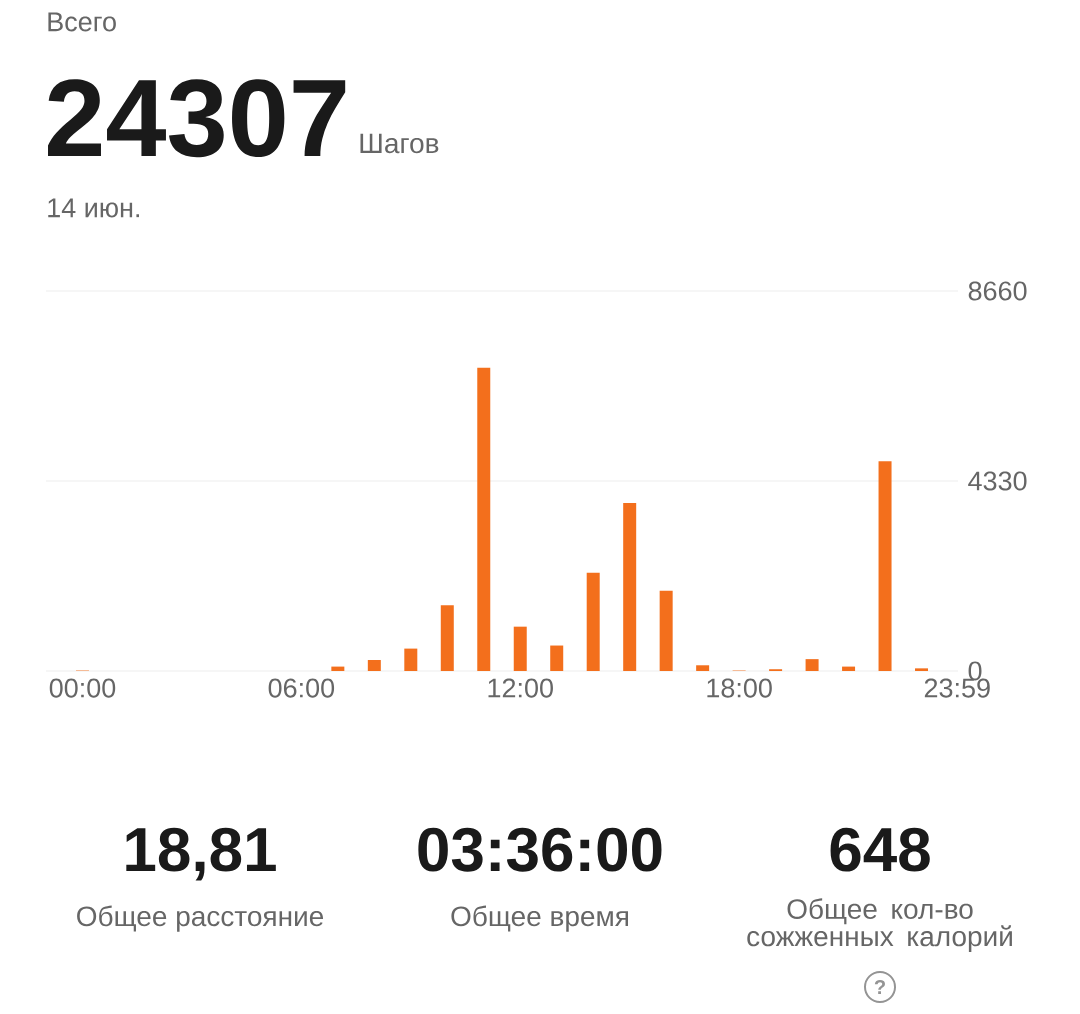 The image size is (1080, 1014). I want to click on y-tick-label: 4330, so click(997, 481).